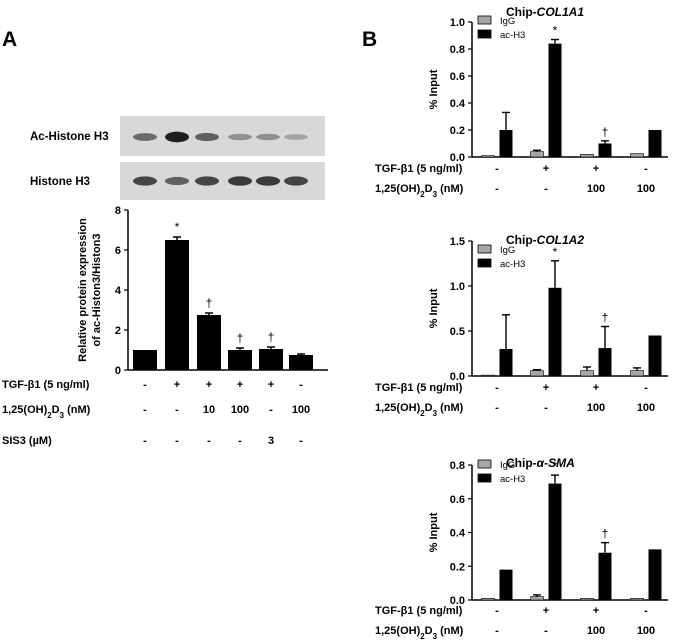  What do you see at coordinates (83, 290) in the screenshot?
I see `y-axis-label: Relative protein expression` at bounding box center [83, 290].